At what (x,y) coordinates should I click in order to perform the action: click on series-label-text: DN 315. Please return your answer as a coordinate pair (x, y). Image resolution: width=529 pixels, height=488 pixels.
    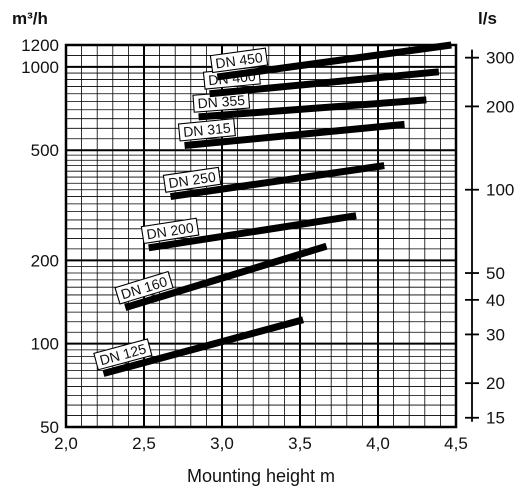
    Looking at the image, I should click on (207, 130).